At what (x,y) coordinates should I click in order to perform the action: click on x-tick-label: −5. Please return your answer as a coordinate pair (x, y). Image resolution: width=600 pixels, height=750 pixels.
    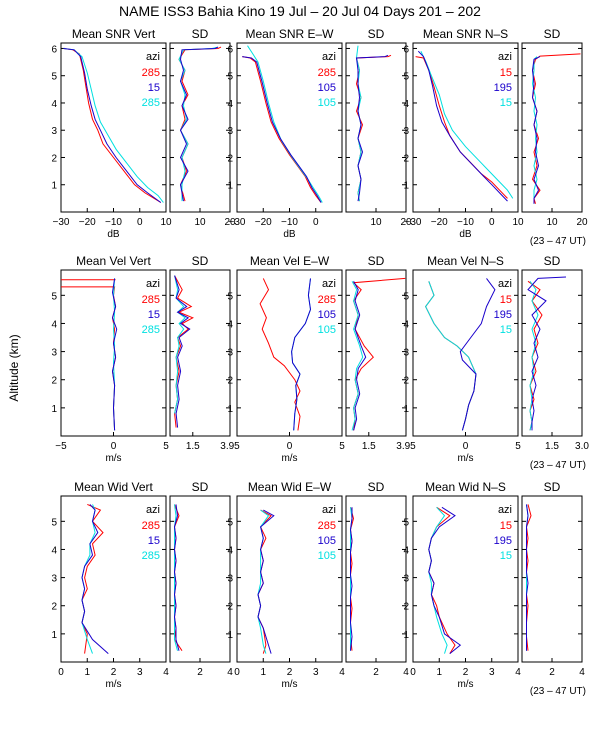
    Looking at the image, I should click on (61, 446).